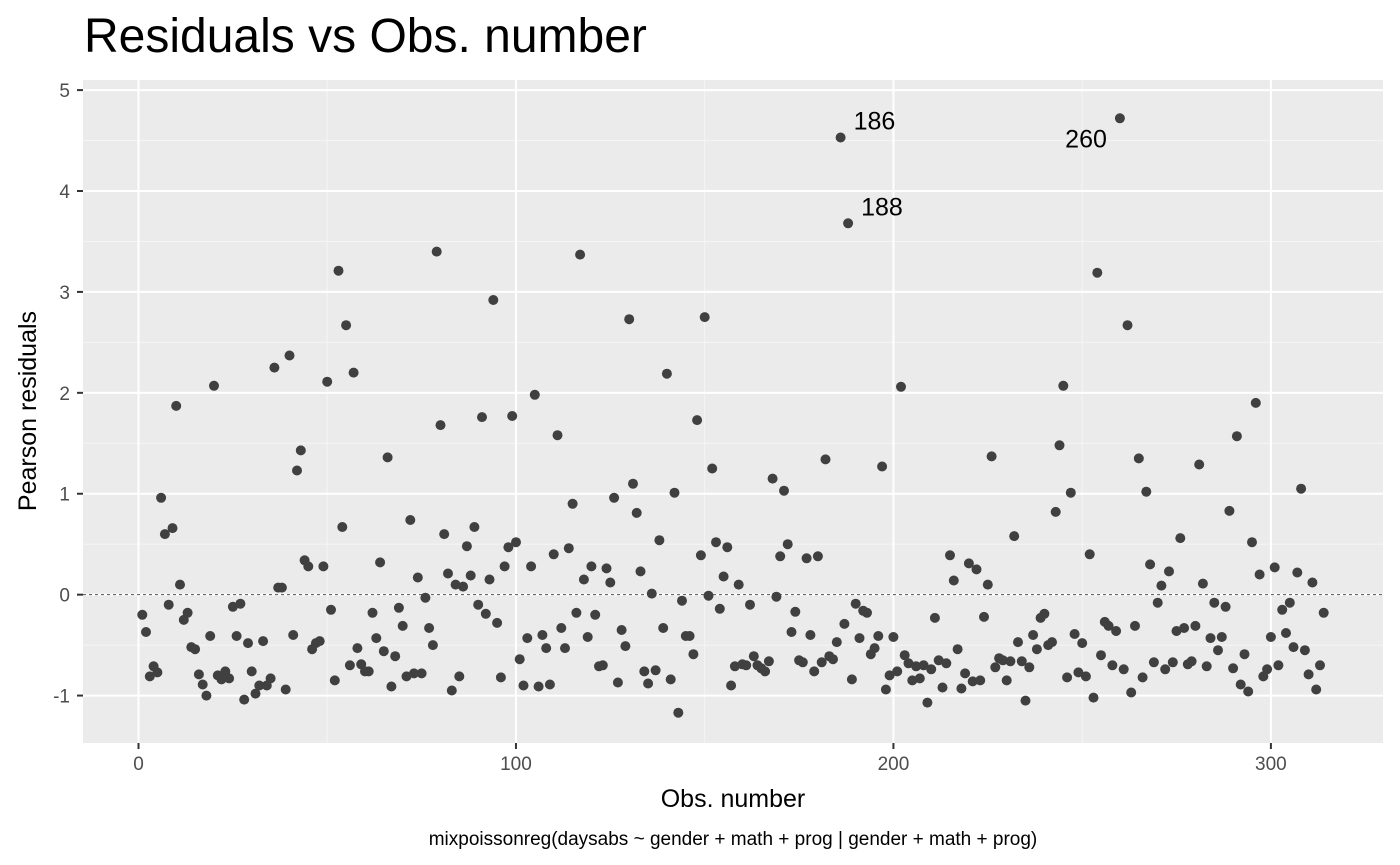 Image resolution: width=1400 pixels, height=865 pixels. Describe the element at coordinates (710, 759) in the screenshot. I see `x-axis: 0 100 200 300` at that location.